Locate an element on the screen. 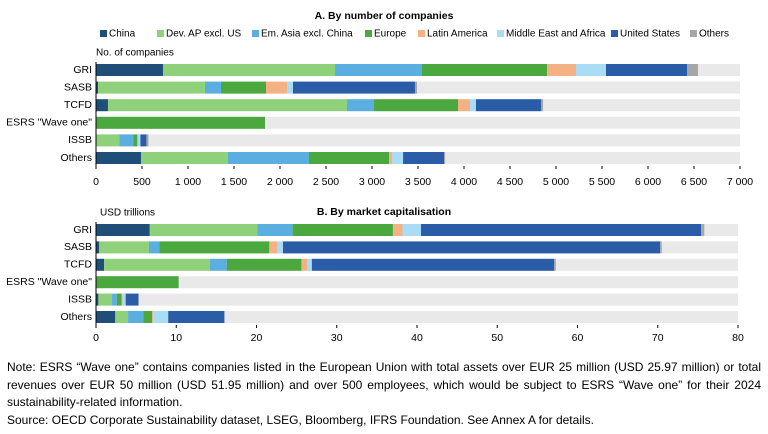 The image size is (768, 434). axis-unit-label: USD trillions is located at coordinates (127, 213).